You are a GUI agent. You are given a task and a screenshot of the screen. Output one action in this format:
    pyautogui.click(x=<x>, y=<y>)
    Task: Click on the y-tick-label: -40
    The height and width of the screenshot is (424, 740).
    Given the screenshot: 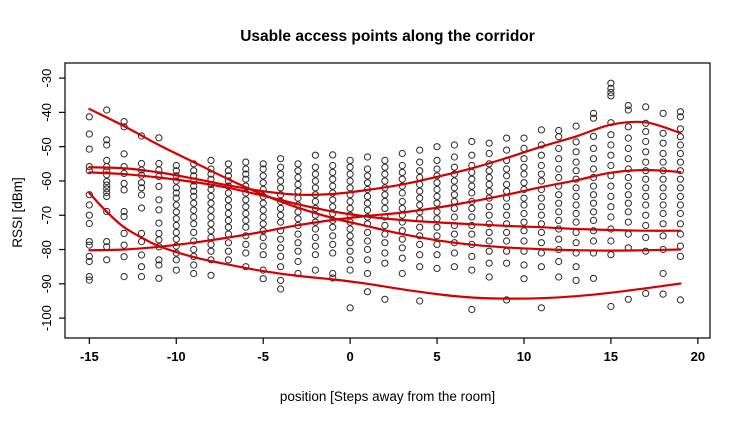 What is the action you would take?
    pyautogui.click(x=46, y=112)
    